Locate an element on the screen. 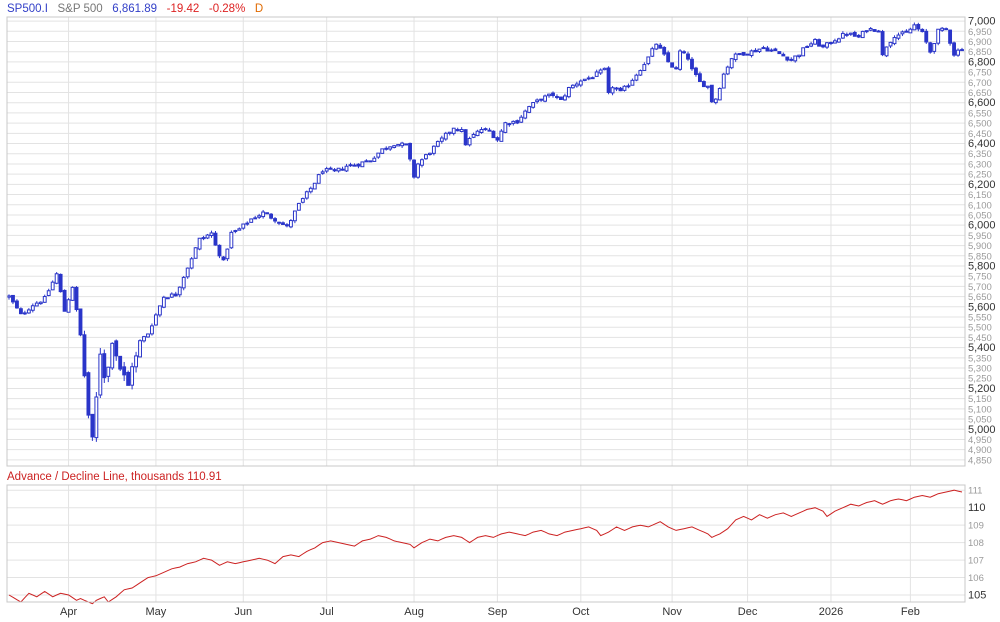 The height and width of the screenshot is (622, 1000). price-tick-label: 7,000 is located at coordinates (982, 22).